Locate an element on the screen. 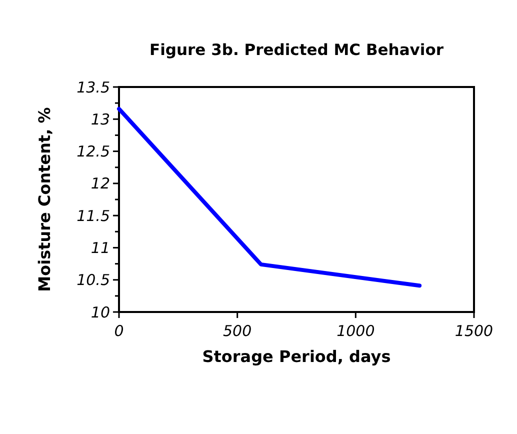 The width and height of the screenshot is (517, 434). y-tick-label: 11 is located at coordinates (100, 247).